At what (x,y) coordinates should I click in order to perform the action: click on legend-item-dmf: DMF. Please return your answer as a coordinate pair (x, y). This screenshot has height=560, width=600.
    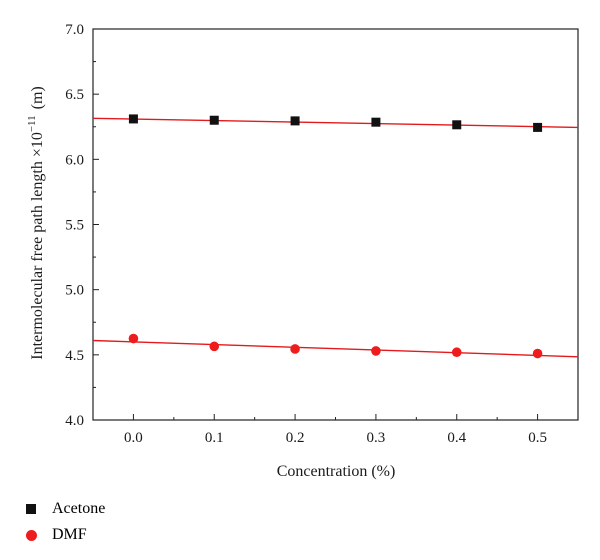
    Looking at the image, I should click on (61, 535).